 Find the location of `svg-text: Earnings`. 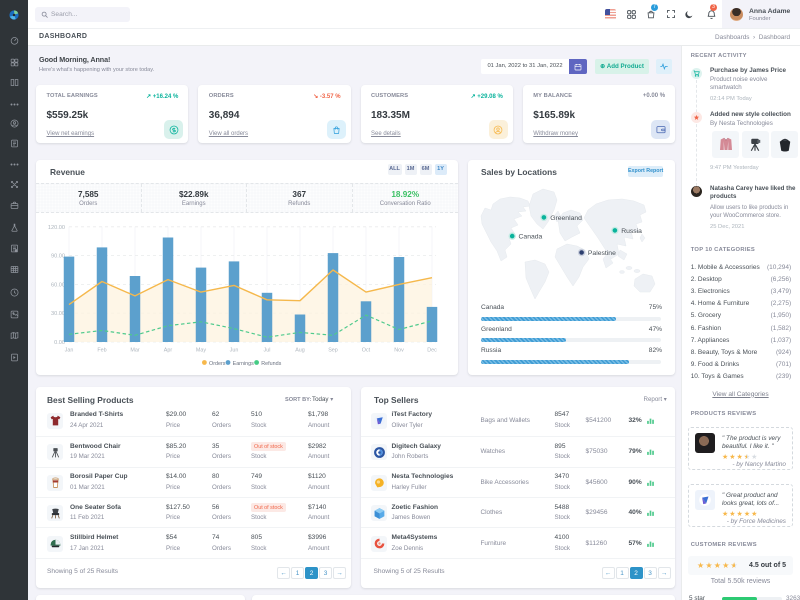

svg-text: Earnings is located at coordinates (244, 364).